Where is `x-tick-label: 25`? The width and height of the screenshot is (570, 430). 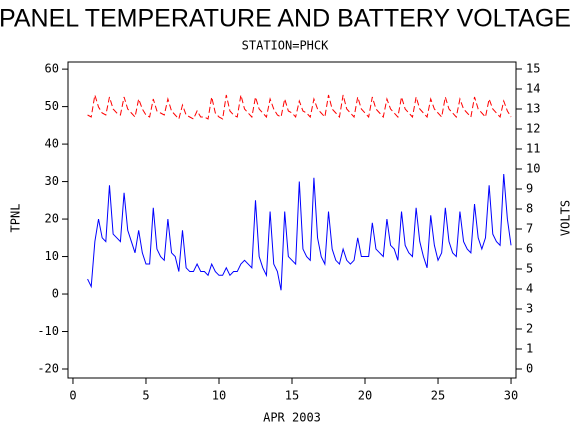
x-tick-label: 25 is located at coordinates (438, 396).